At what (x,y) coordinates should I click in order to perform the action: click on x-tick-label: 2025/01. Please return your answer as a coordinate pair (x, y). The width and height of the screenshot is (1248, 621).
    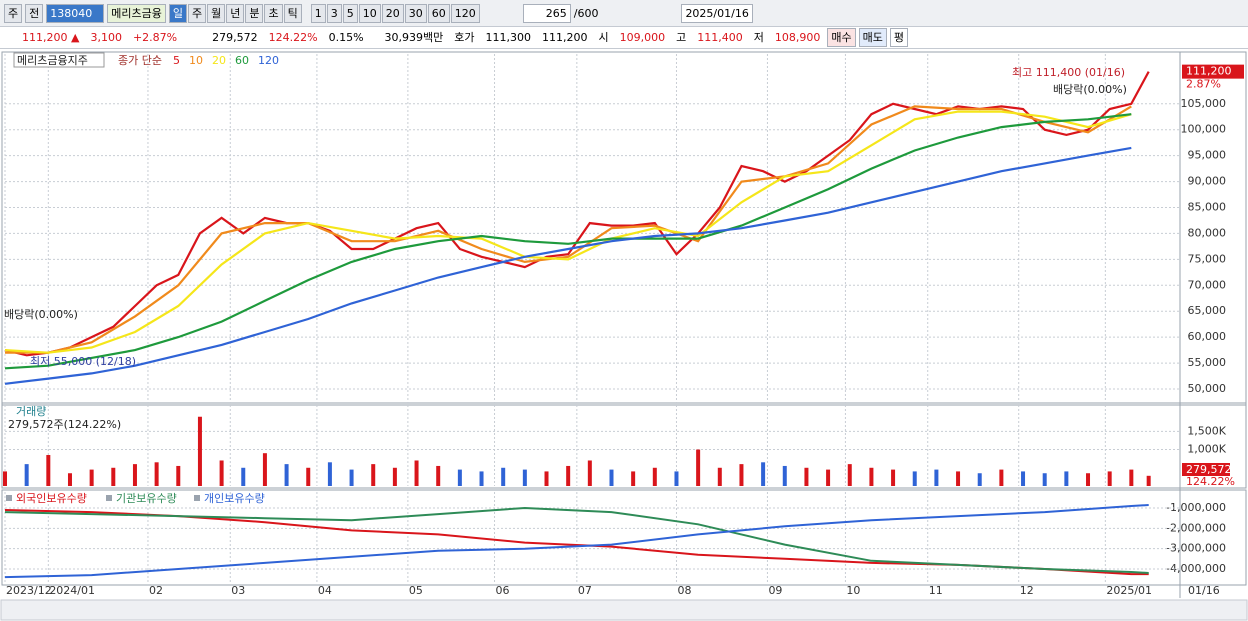
    Looking at the image, I should click on (1129, 590).